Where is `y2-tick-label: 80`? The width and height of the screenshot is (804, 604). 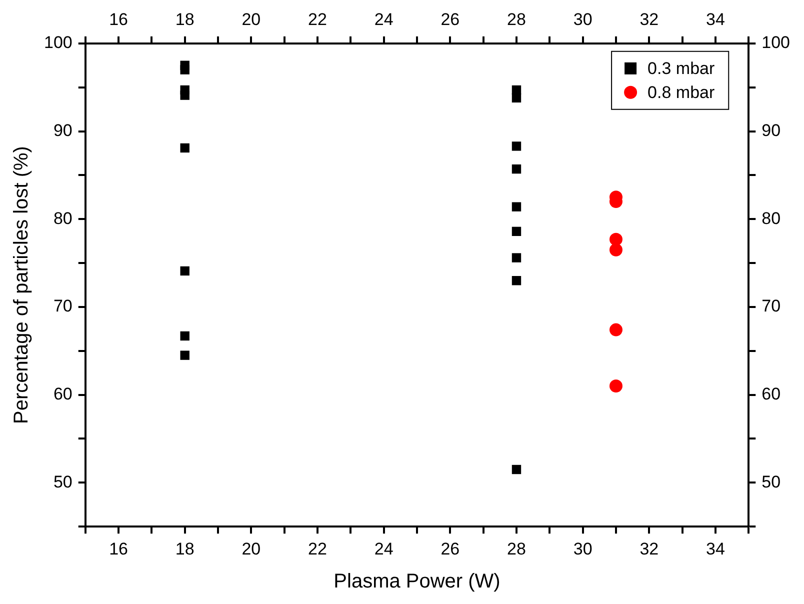 y2-tick-label: 80 is located at coordinates (771, 218).